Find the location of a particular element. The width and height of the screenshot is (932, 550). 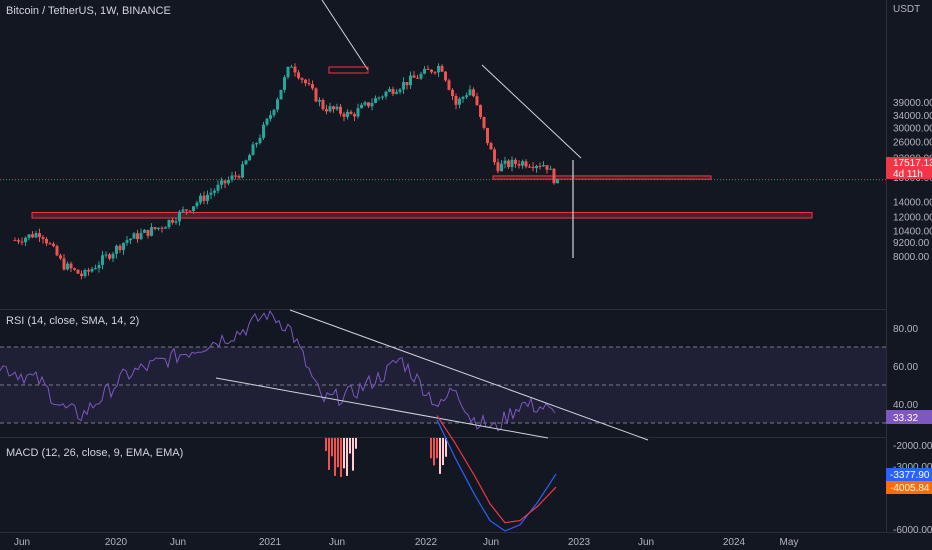

time-tick-label: 2022 is located at coordinates (426, 542).